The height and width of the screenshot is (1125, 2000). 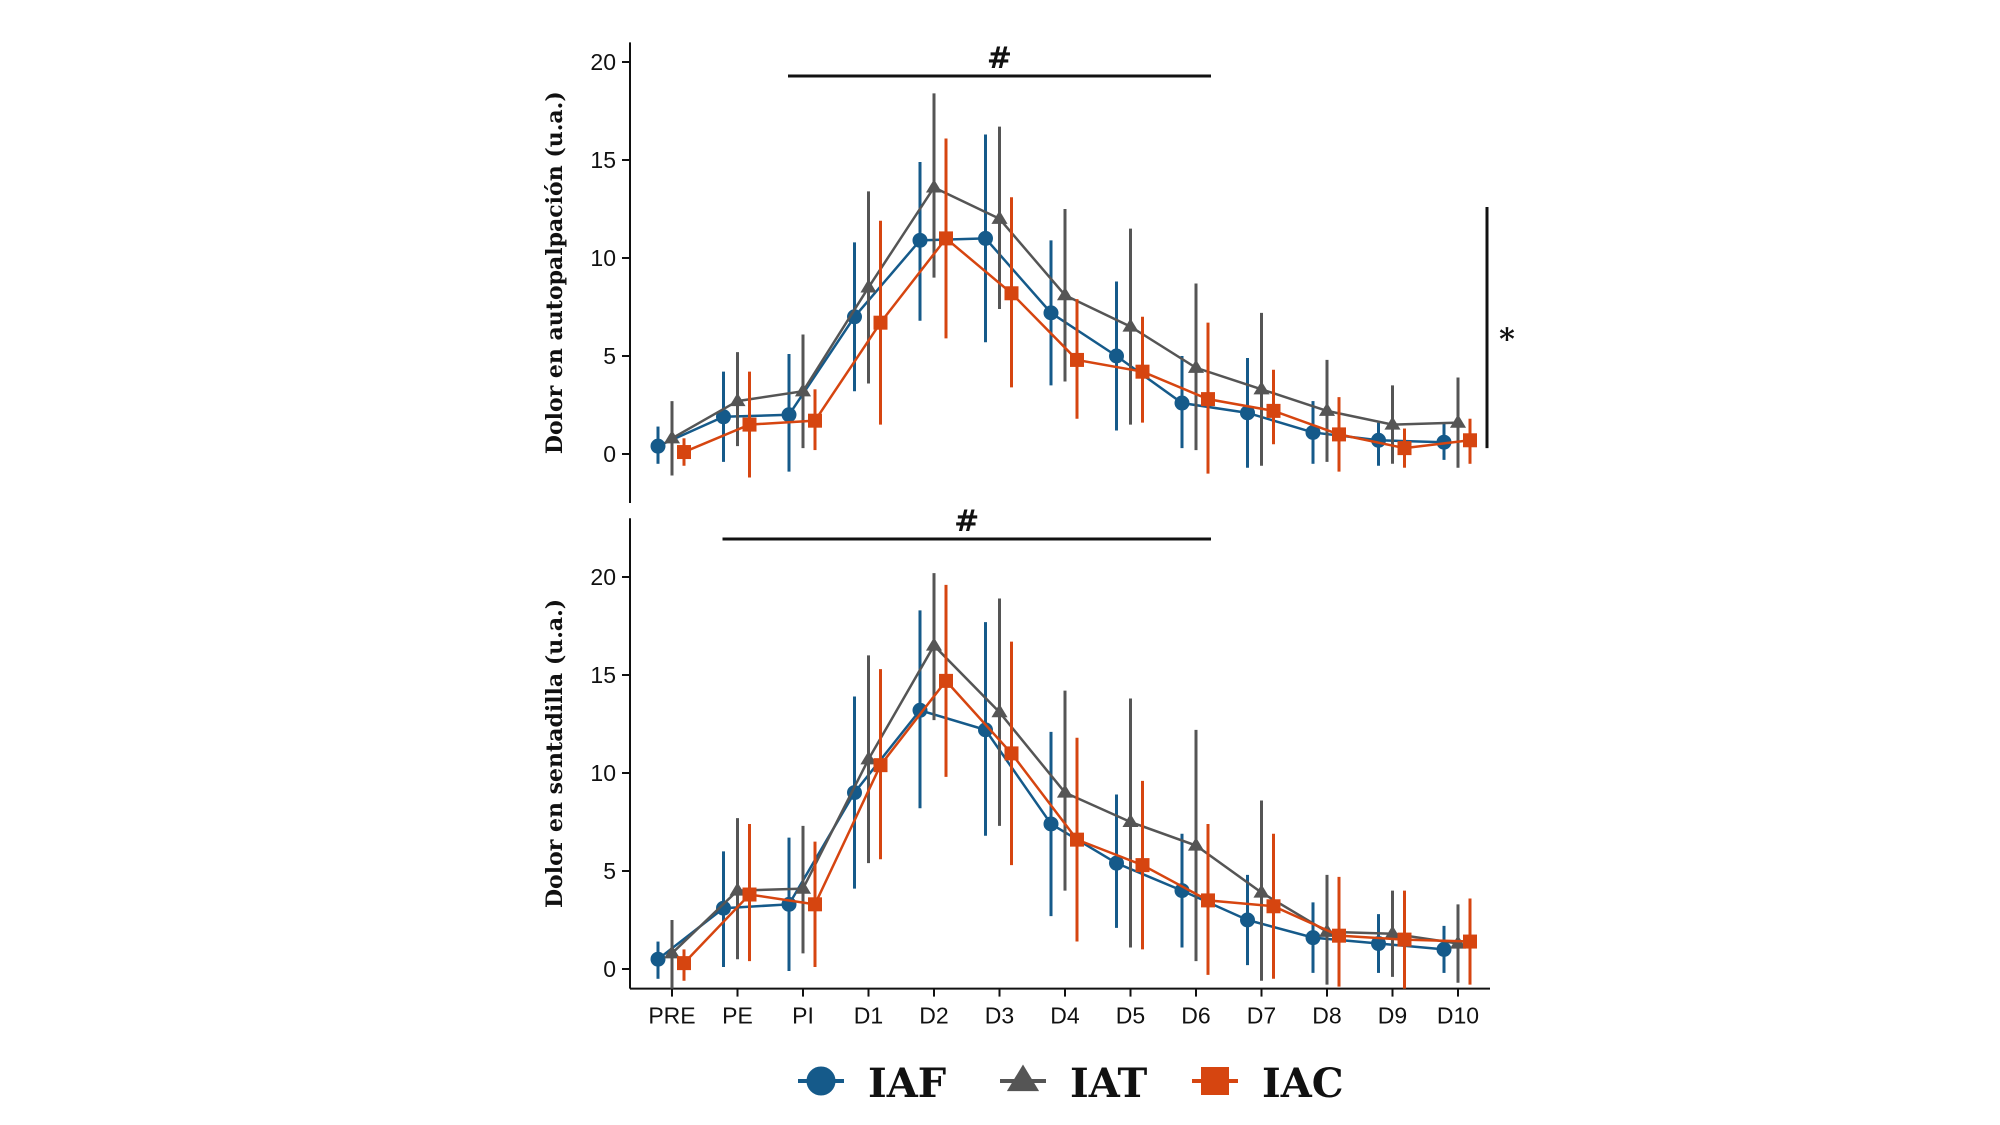 What do you see at coordinates (1326, 1016) in the screenshot?
I see `x-tick-label: D8` at bounding box center [1326, 1016].